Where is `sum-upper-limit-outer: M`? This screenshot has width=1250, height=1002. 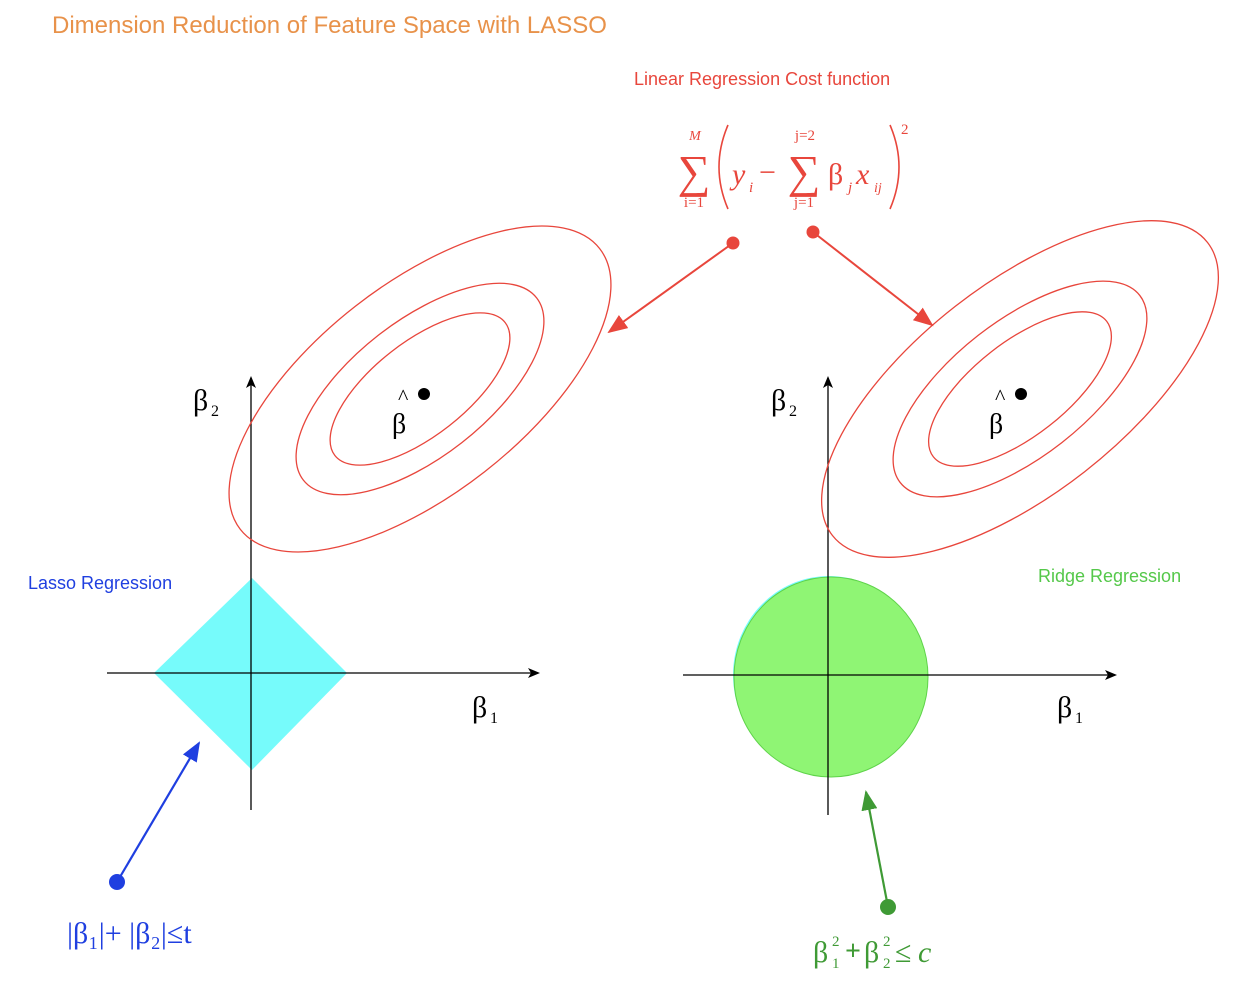
sum-upper-limit-outer: M is located at coordinates (695, 136).